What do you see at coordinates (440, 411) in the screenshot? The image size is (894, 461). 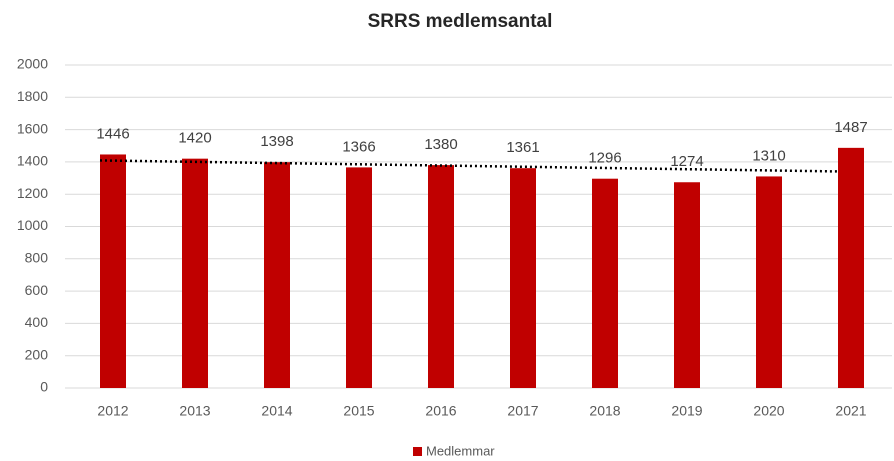 I see `x-tick-label: 2016` at bounding box center [440, 411].